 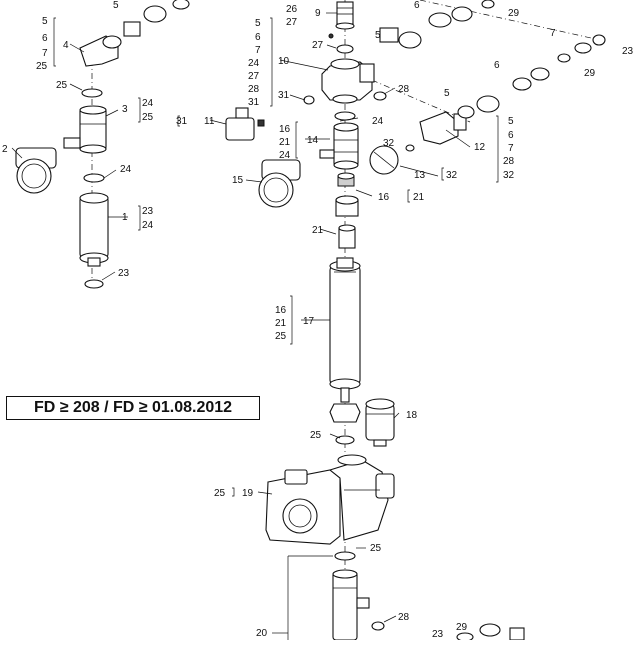 What do you see at coordinates (330, 499) in the screenshot?
I see `part-19-circulation-pump` at bounding box center [330, 499].